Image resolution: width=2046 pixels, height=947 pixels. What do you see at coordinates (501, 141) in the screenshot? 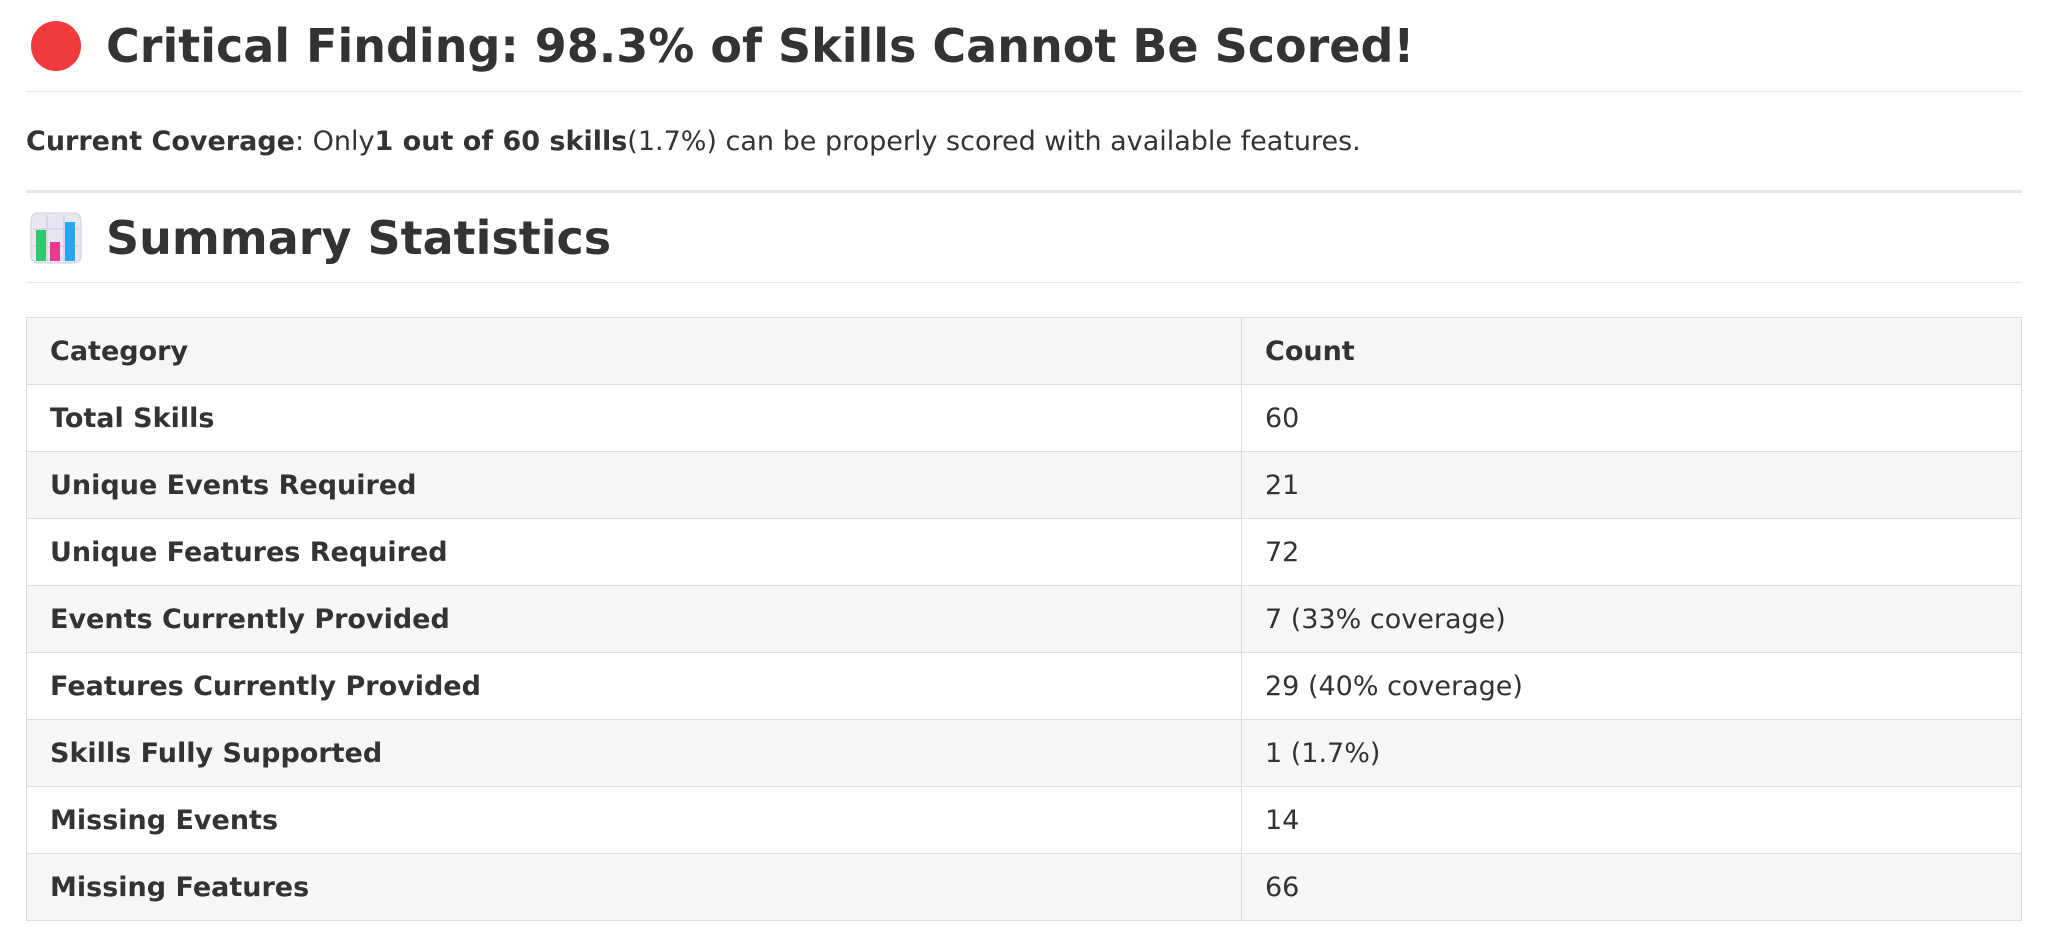
I see `coverage-strong: 1 out of 60 skills` at bounding box center [501, 141].